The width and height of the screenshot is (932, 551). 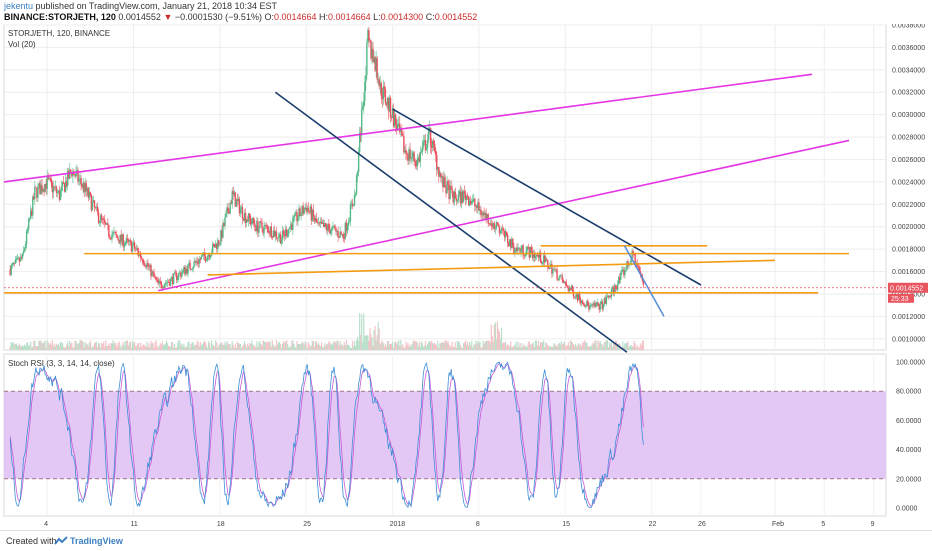 I want to click on tradingview-brand: TradingView, so click(x=96, y=541).